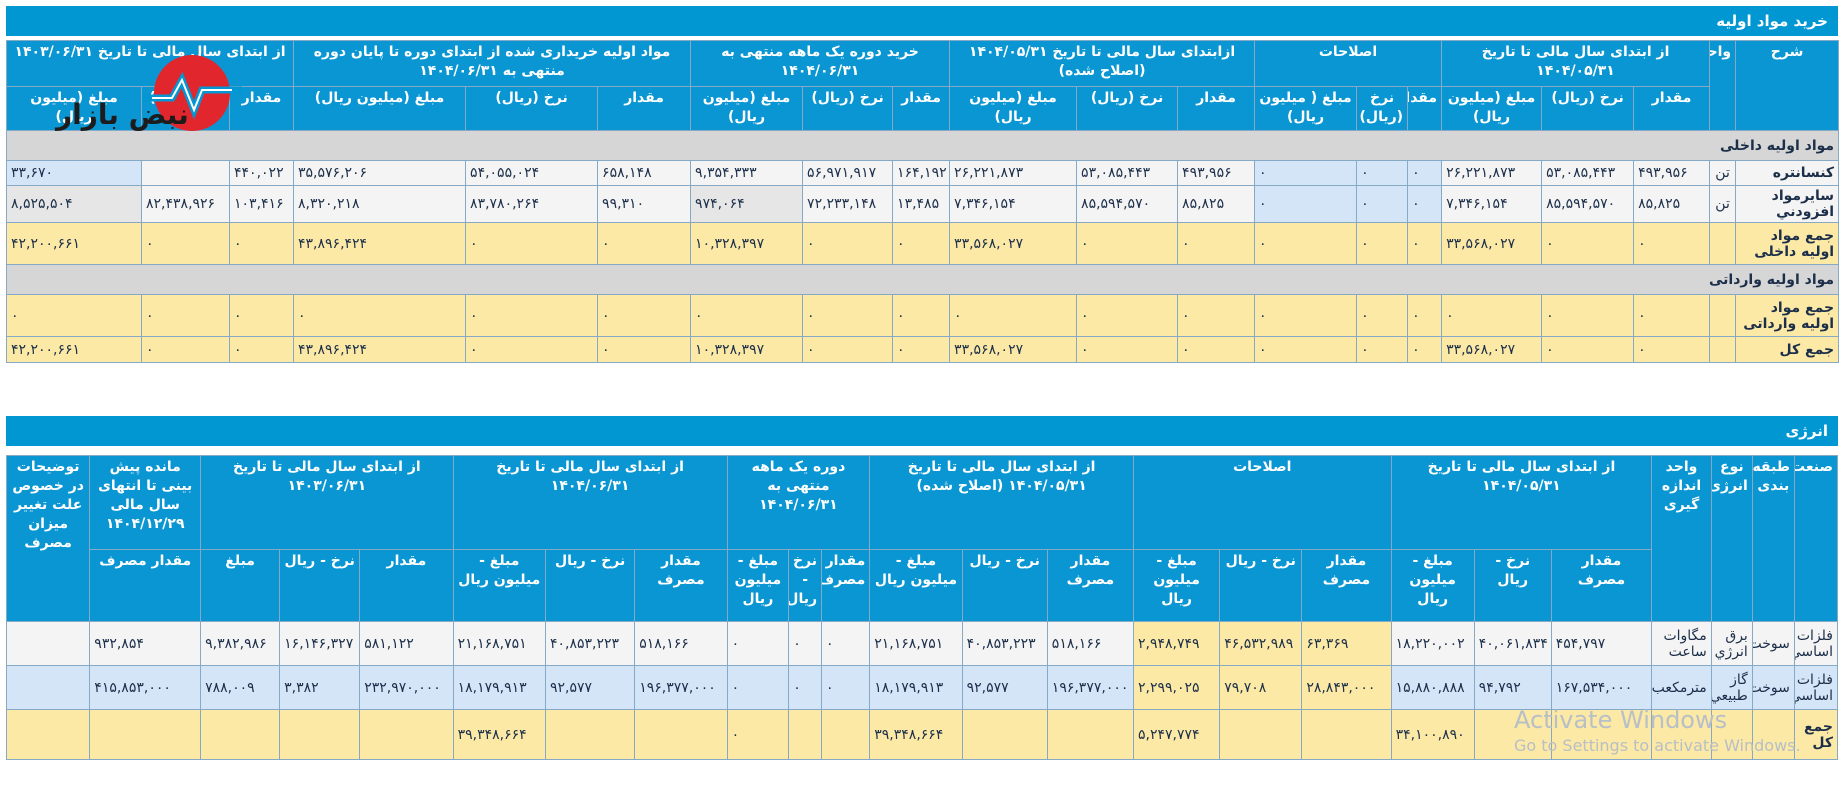 The height and width of the screenshot is (785, 1844). I want to click on energy-section-title: انرژی, so click(922, 431).